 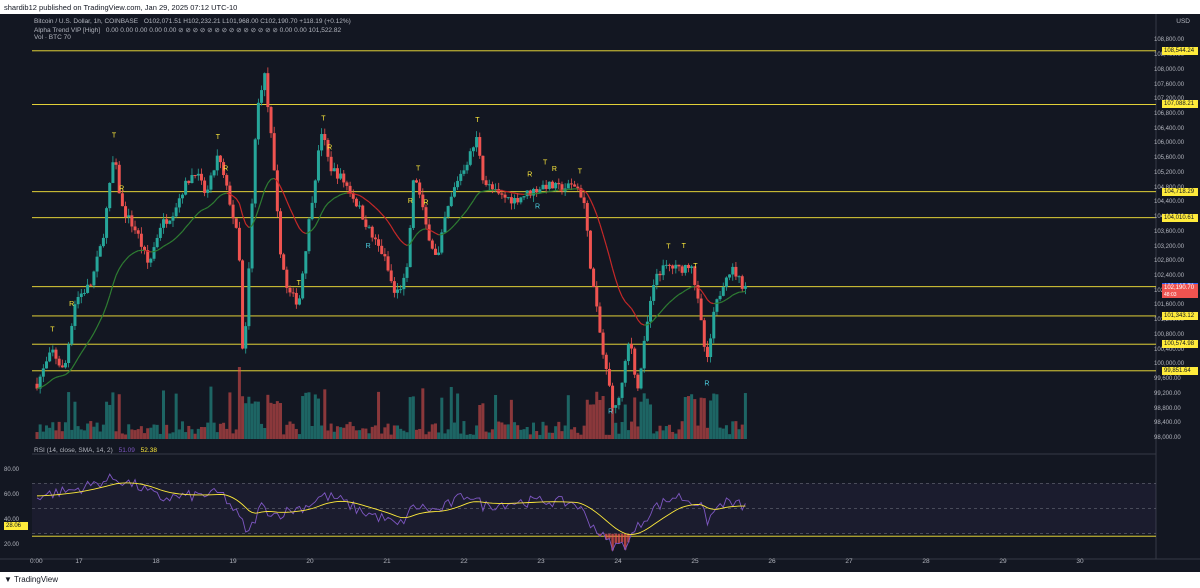 I want to click on current-price-label: 102,190.70, so click(x=1180, y=288).